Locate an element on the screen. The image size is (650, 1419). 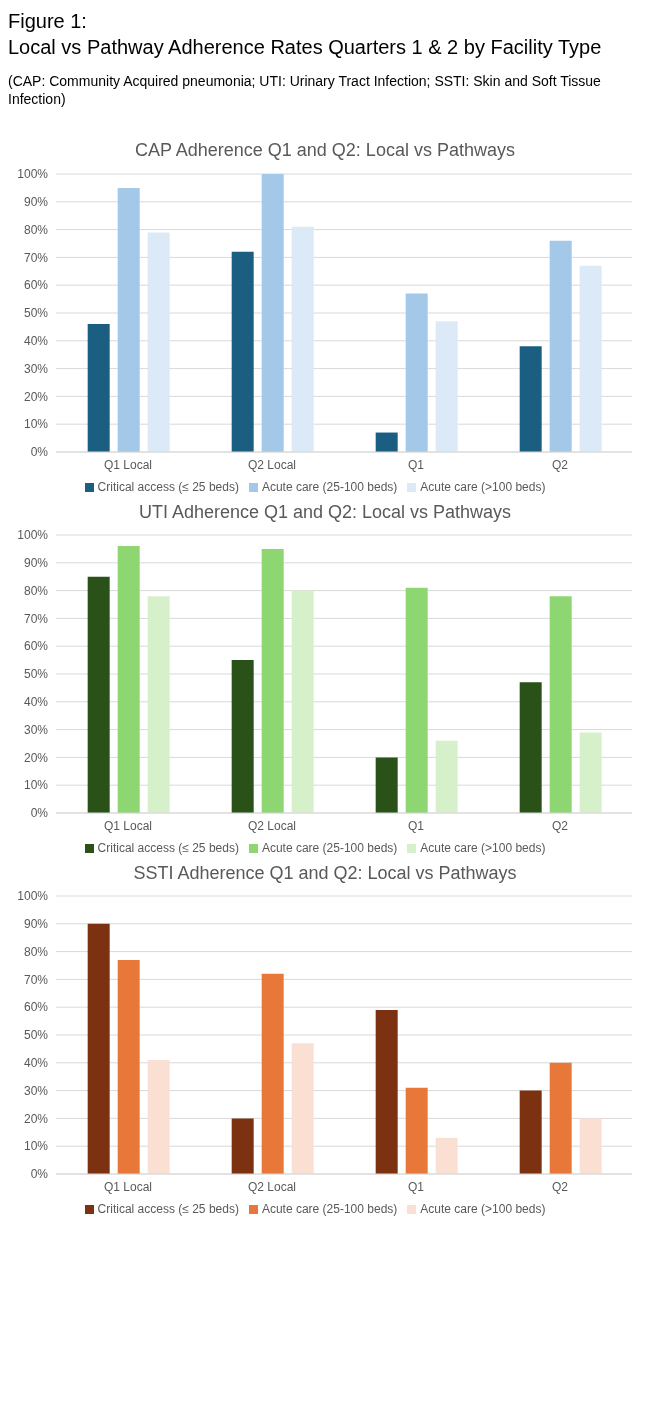
chart-title: UTI Adherence Q1 and Q2: Local vs Pathways is located at coordinates (325, 512).